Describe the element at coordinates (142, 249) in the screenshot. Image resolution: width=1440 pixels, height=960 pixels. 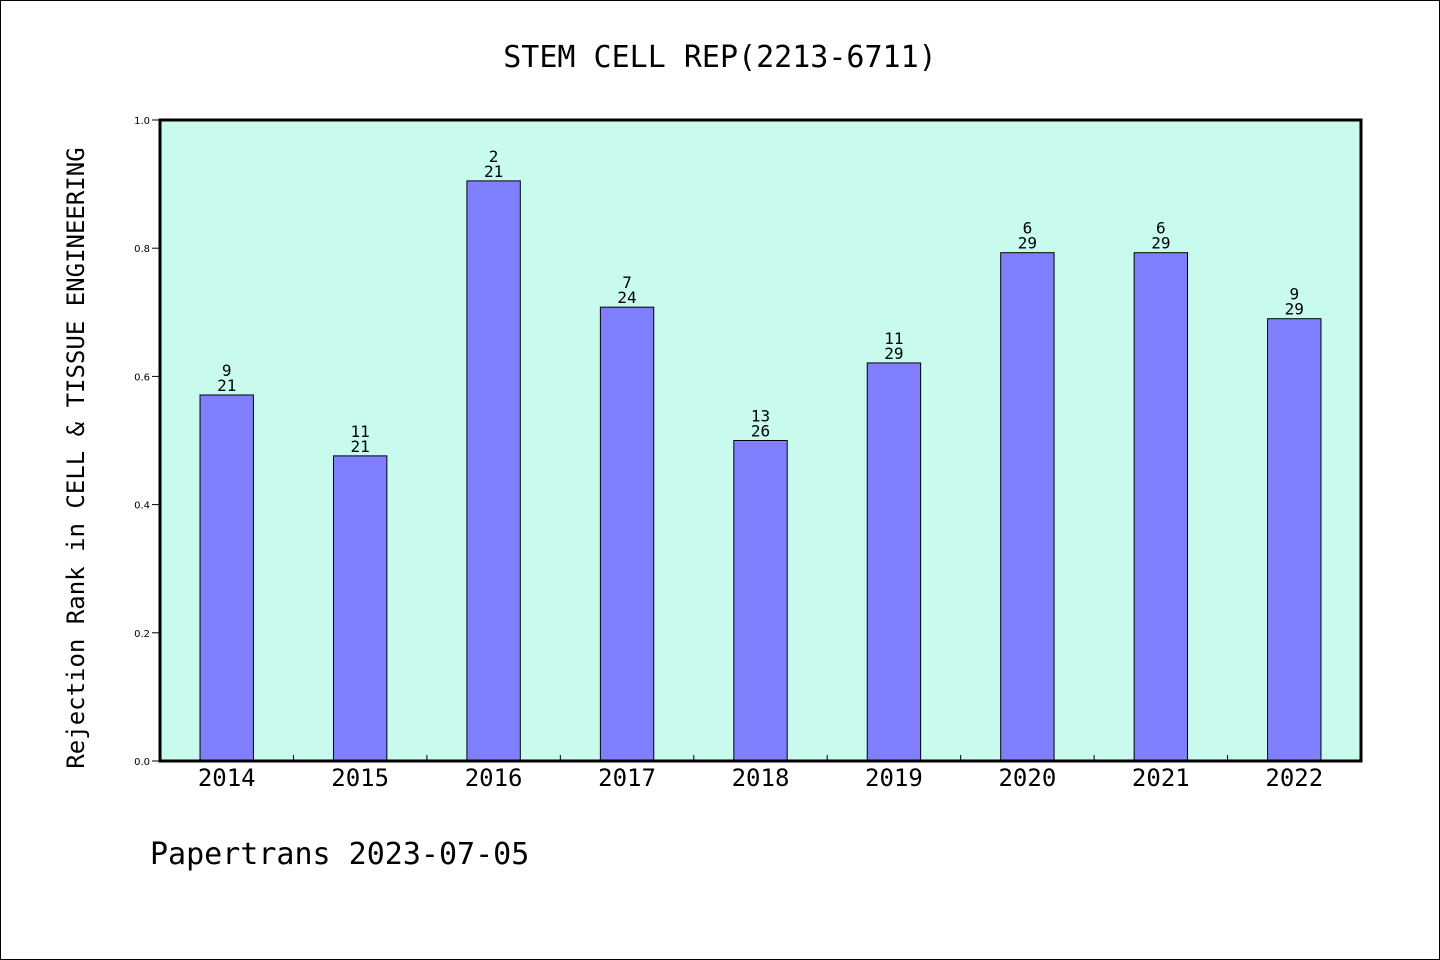
I see `y-tick-label: 0.8` at that location.